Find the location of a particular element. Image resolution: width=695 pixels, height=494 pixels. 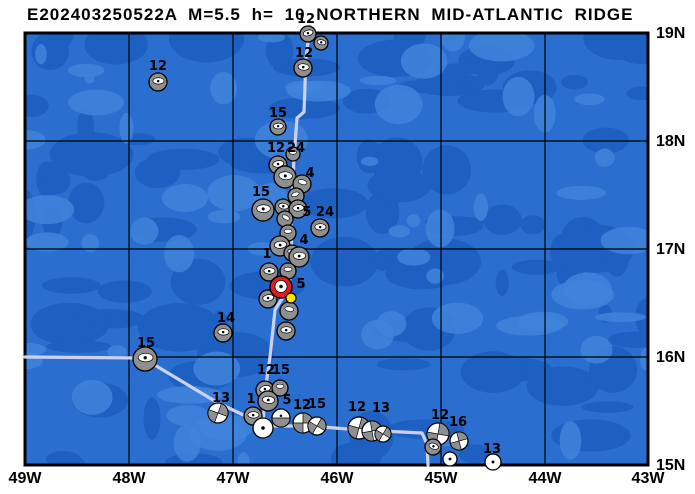

y-axis-tick-label: 19N is located at coordinates (670, 33).